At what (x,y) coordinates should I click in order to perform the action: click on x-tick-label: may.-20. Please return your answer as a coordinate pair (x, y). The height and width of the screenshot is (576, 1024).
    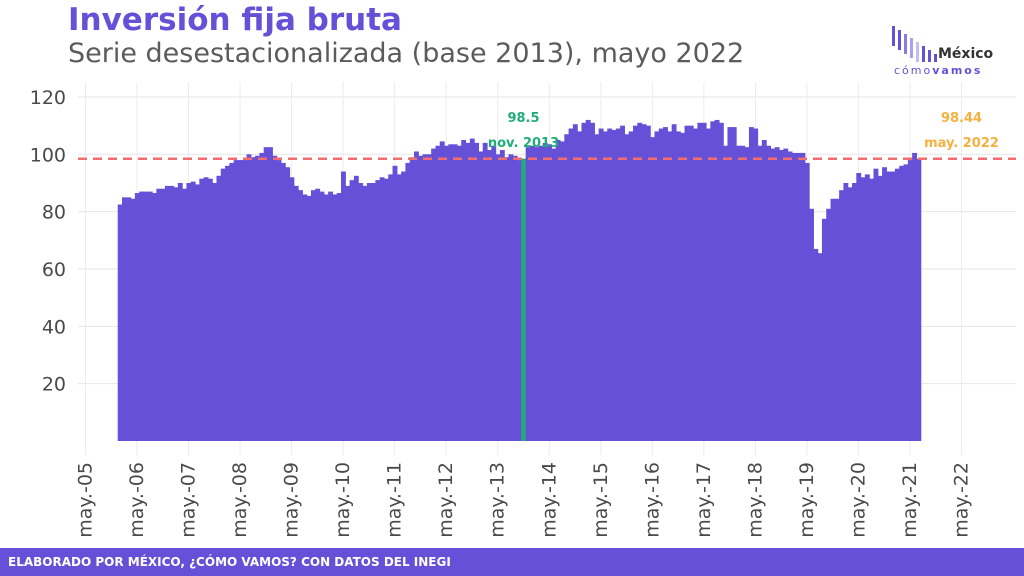
    Looking at the image, I should click on (858, 500).